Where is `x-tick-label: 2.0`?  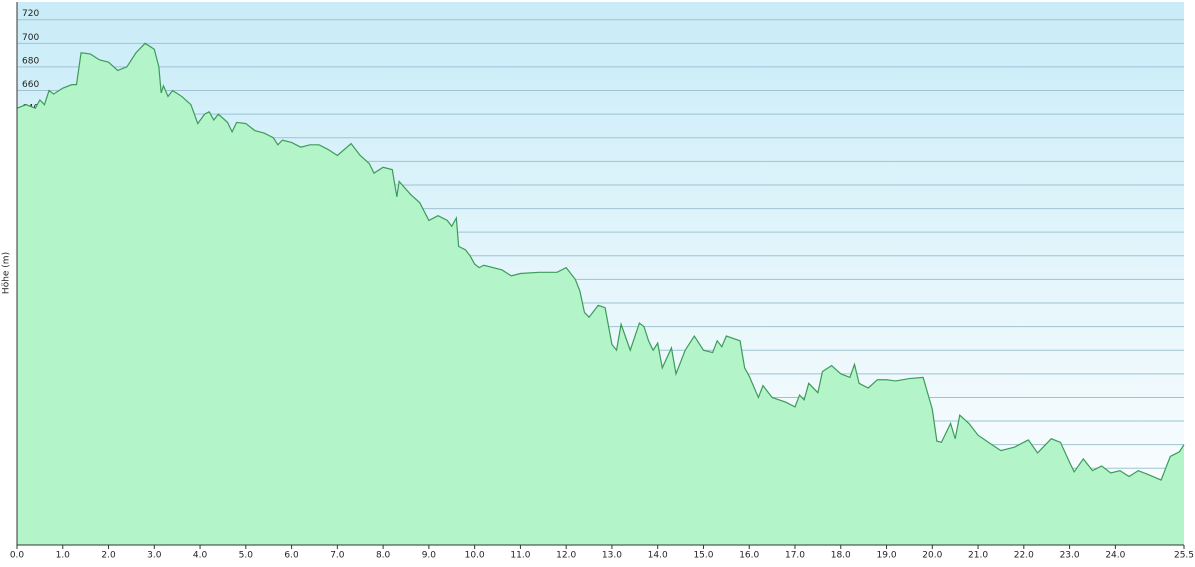 x-tick-label: 2.0 is located at coordinates (108, 556).